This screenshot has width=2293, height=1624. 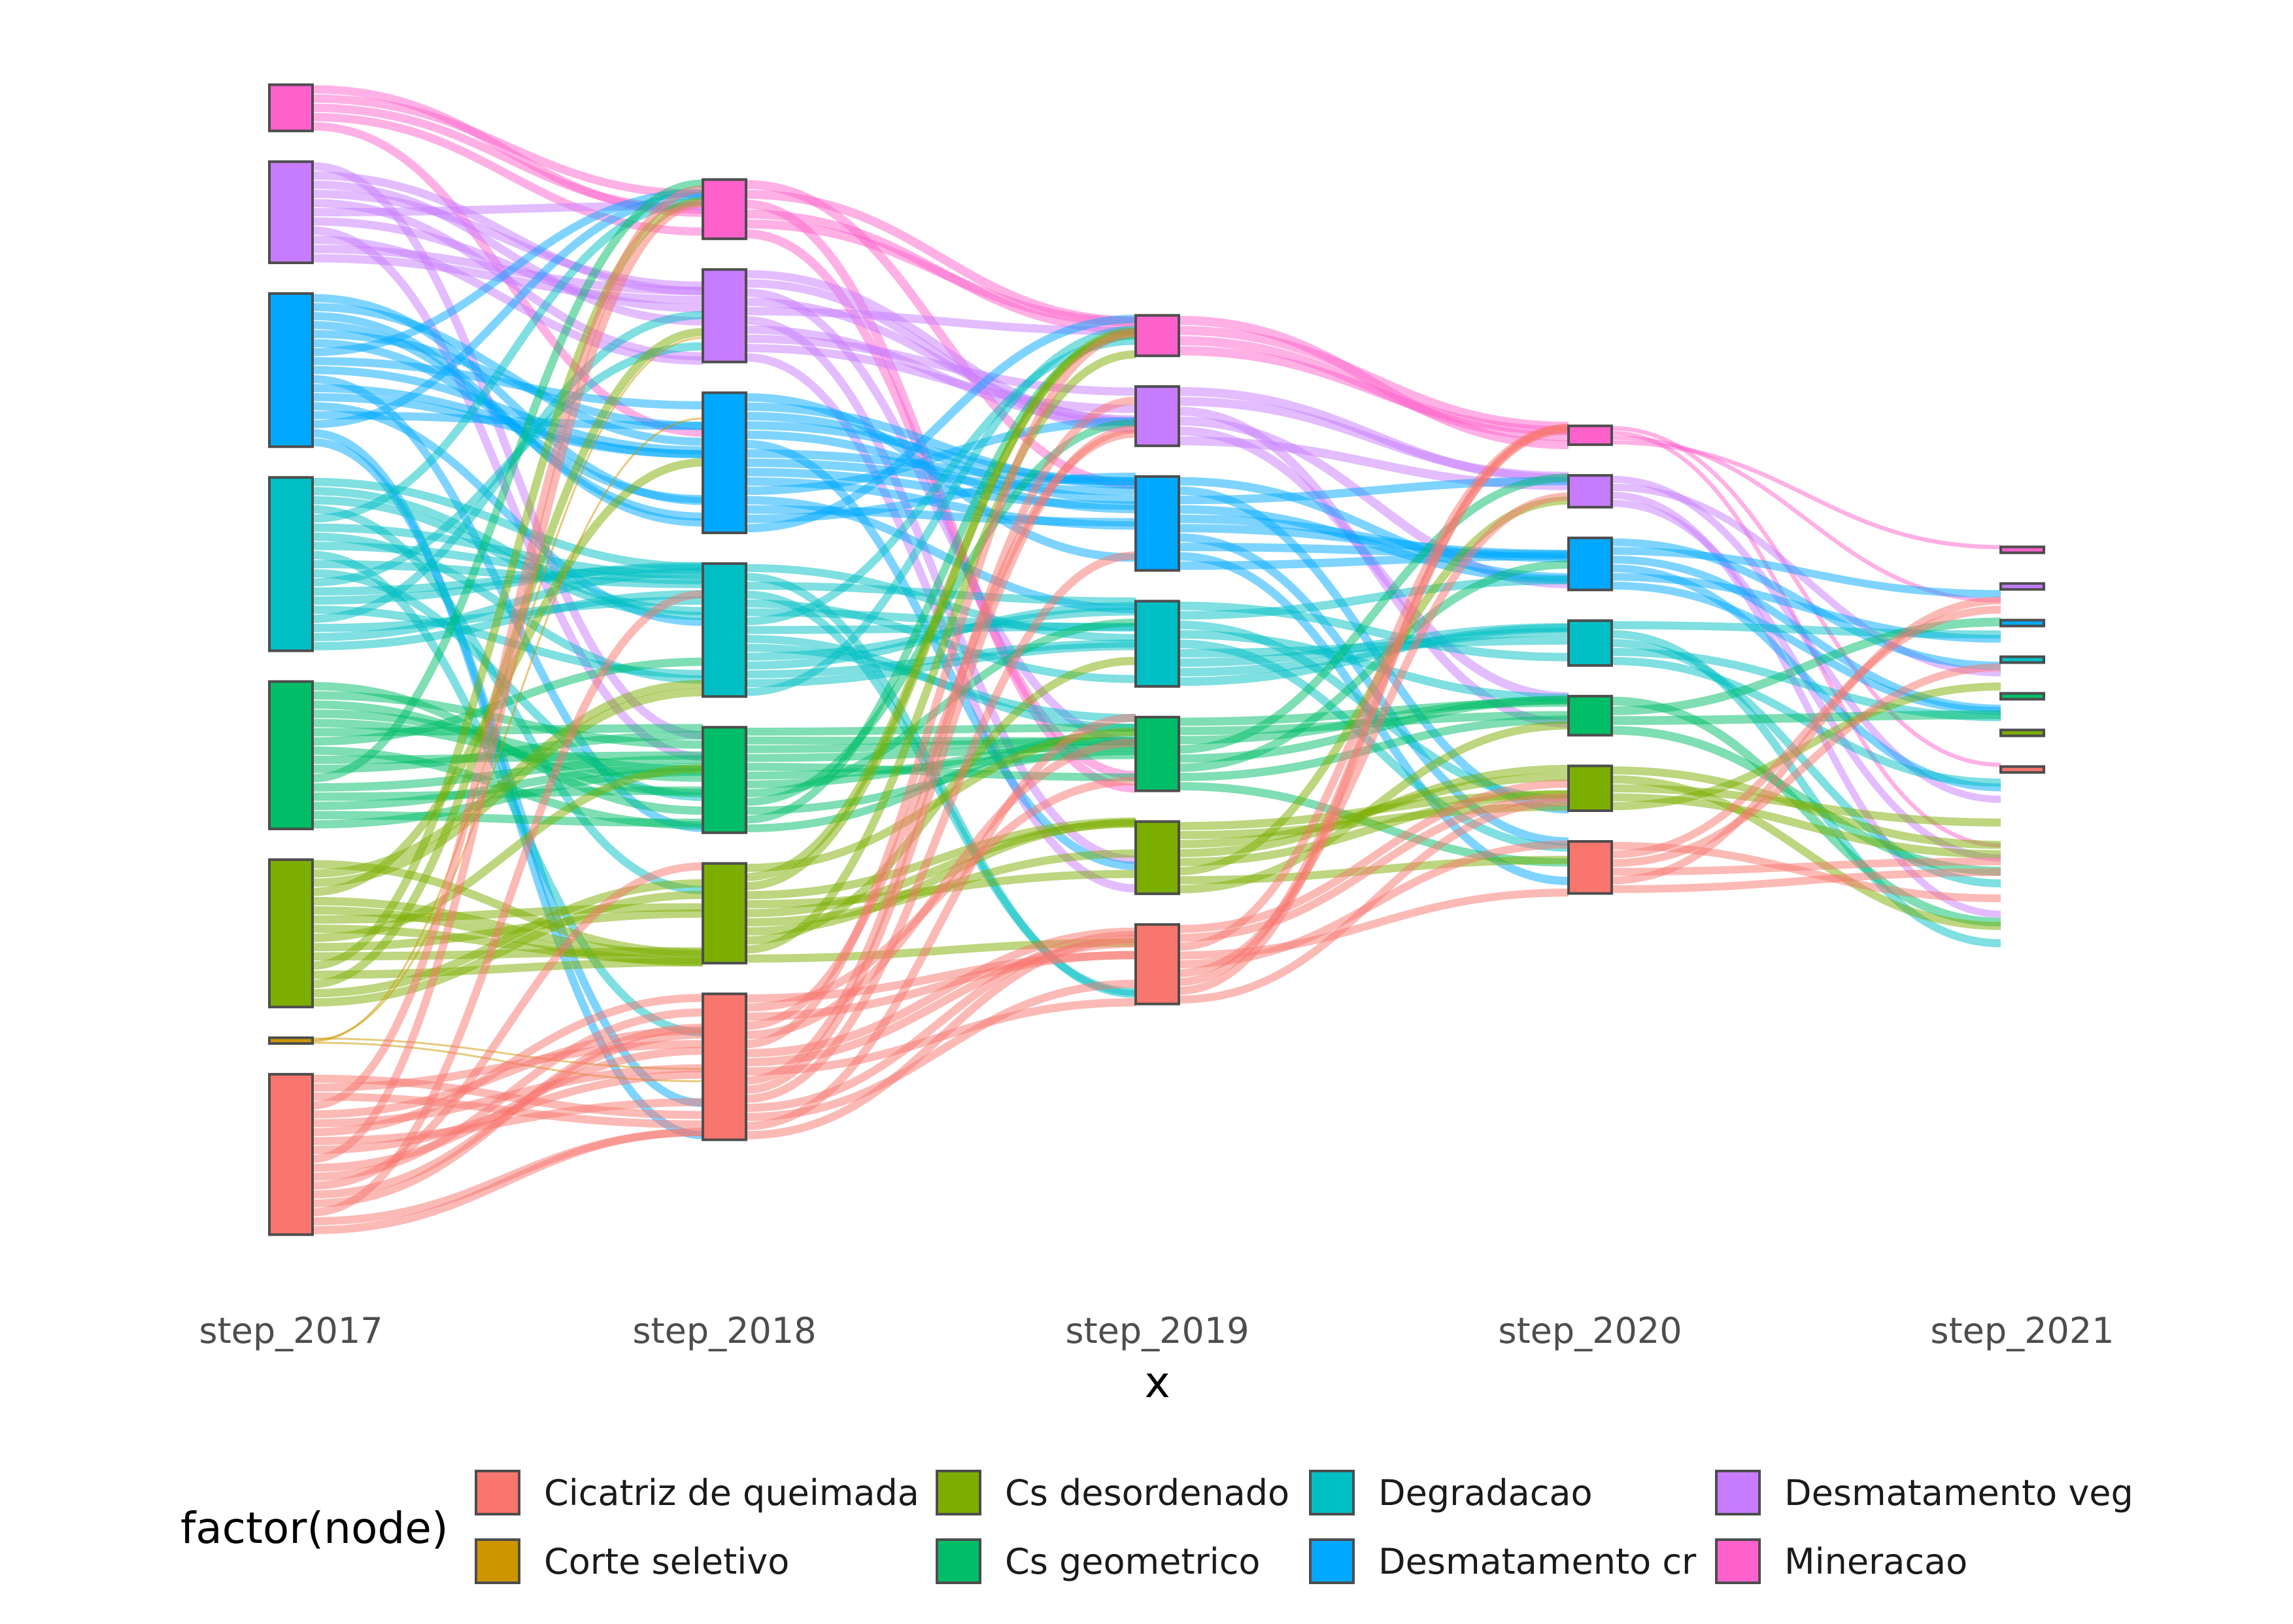 What do you see at coordinates (291, 564) in the screenshot?
I see `node-step_2017-degradacao` at bounding box center [291, 564].